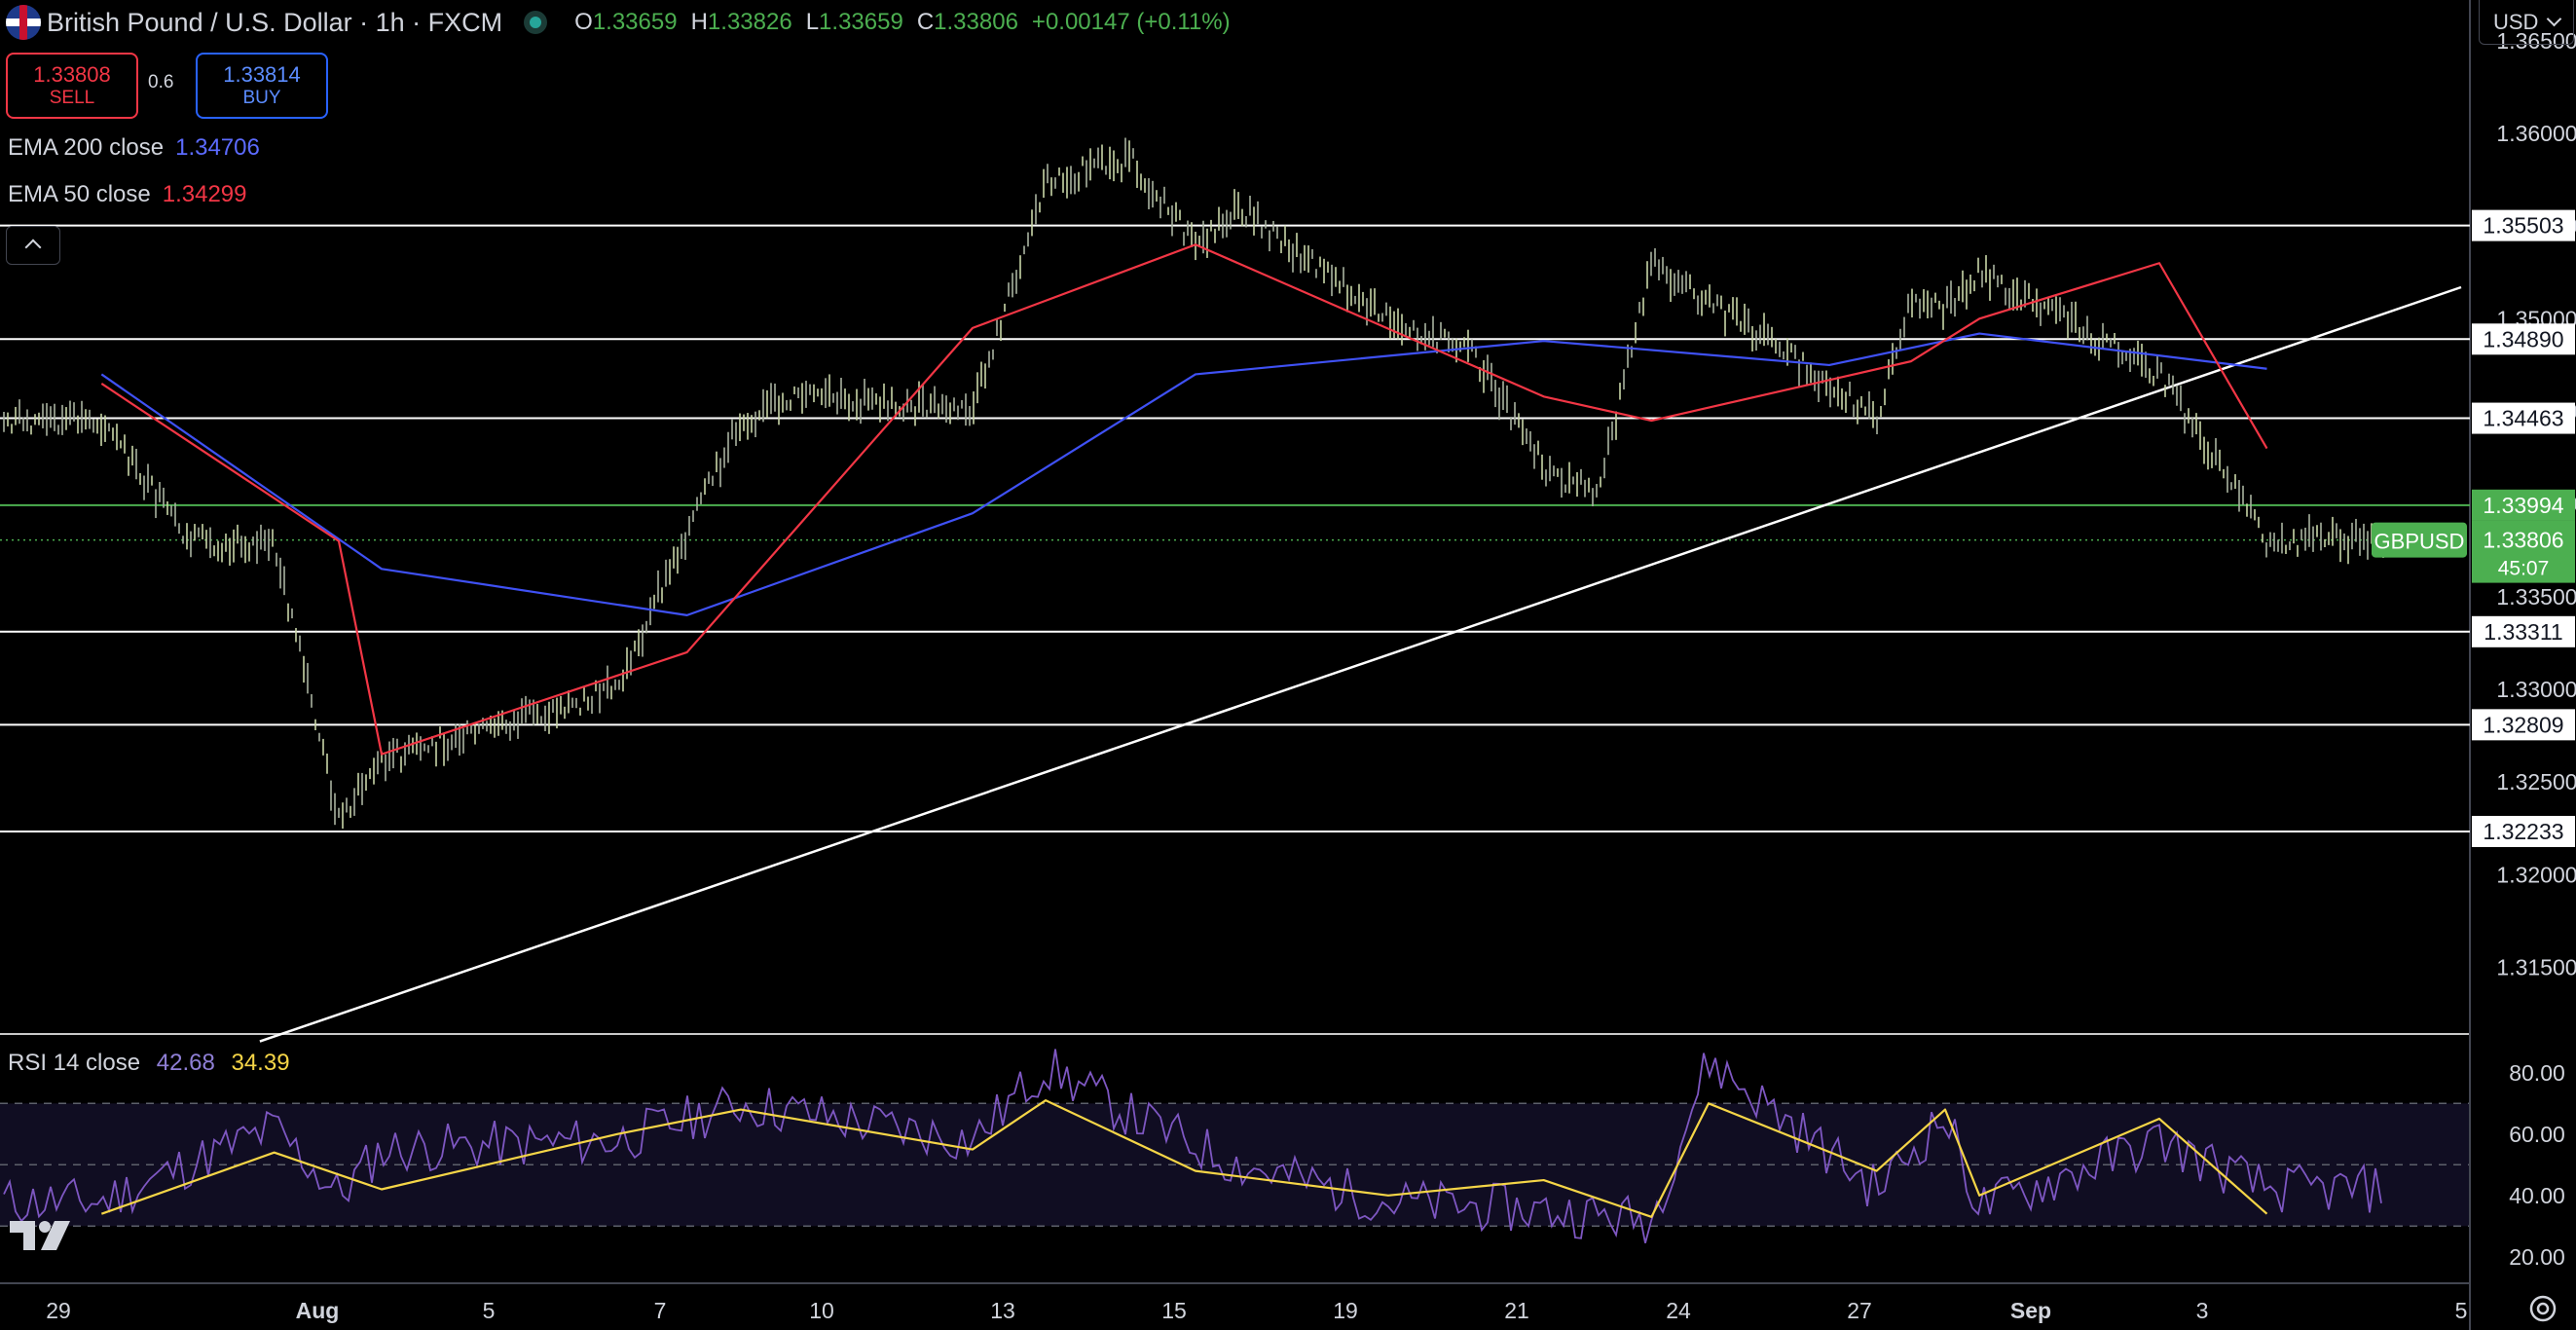 The image size is (2576, 1330). Describe the element at coordinates (1174, 1310) in the screenshot. I see `time-axis-tick-label: 15` at that location.